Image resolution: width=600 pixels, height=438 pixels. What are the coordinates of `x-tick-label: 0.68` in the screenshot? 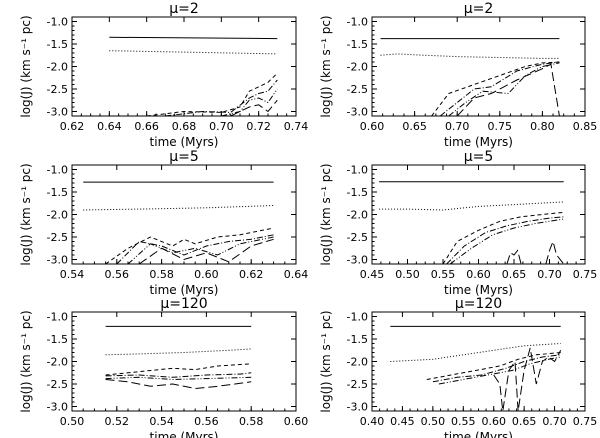 It's located at (184, 126).